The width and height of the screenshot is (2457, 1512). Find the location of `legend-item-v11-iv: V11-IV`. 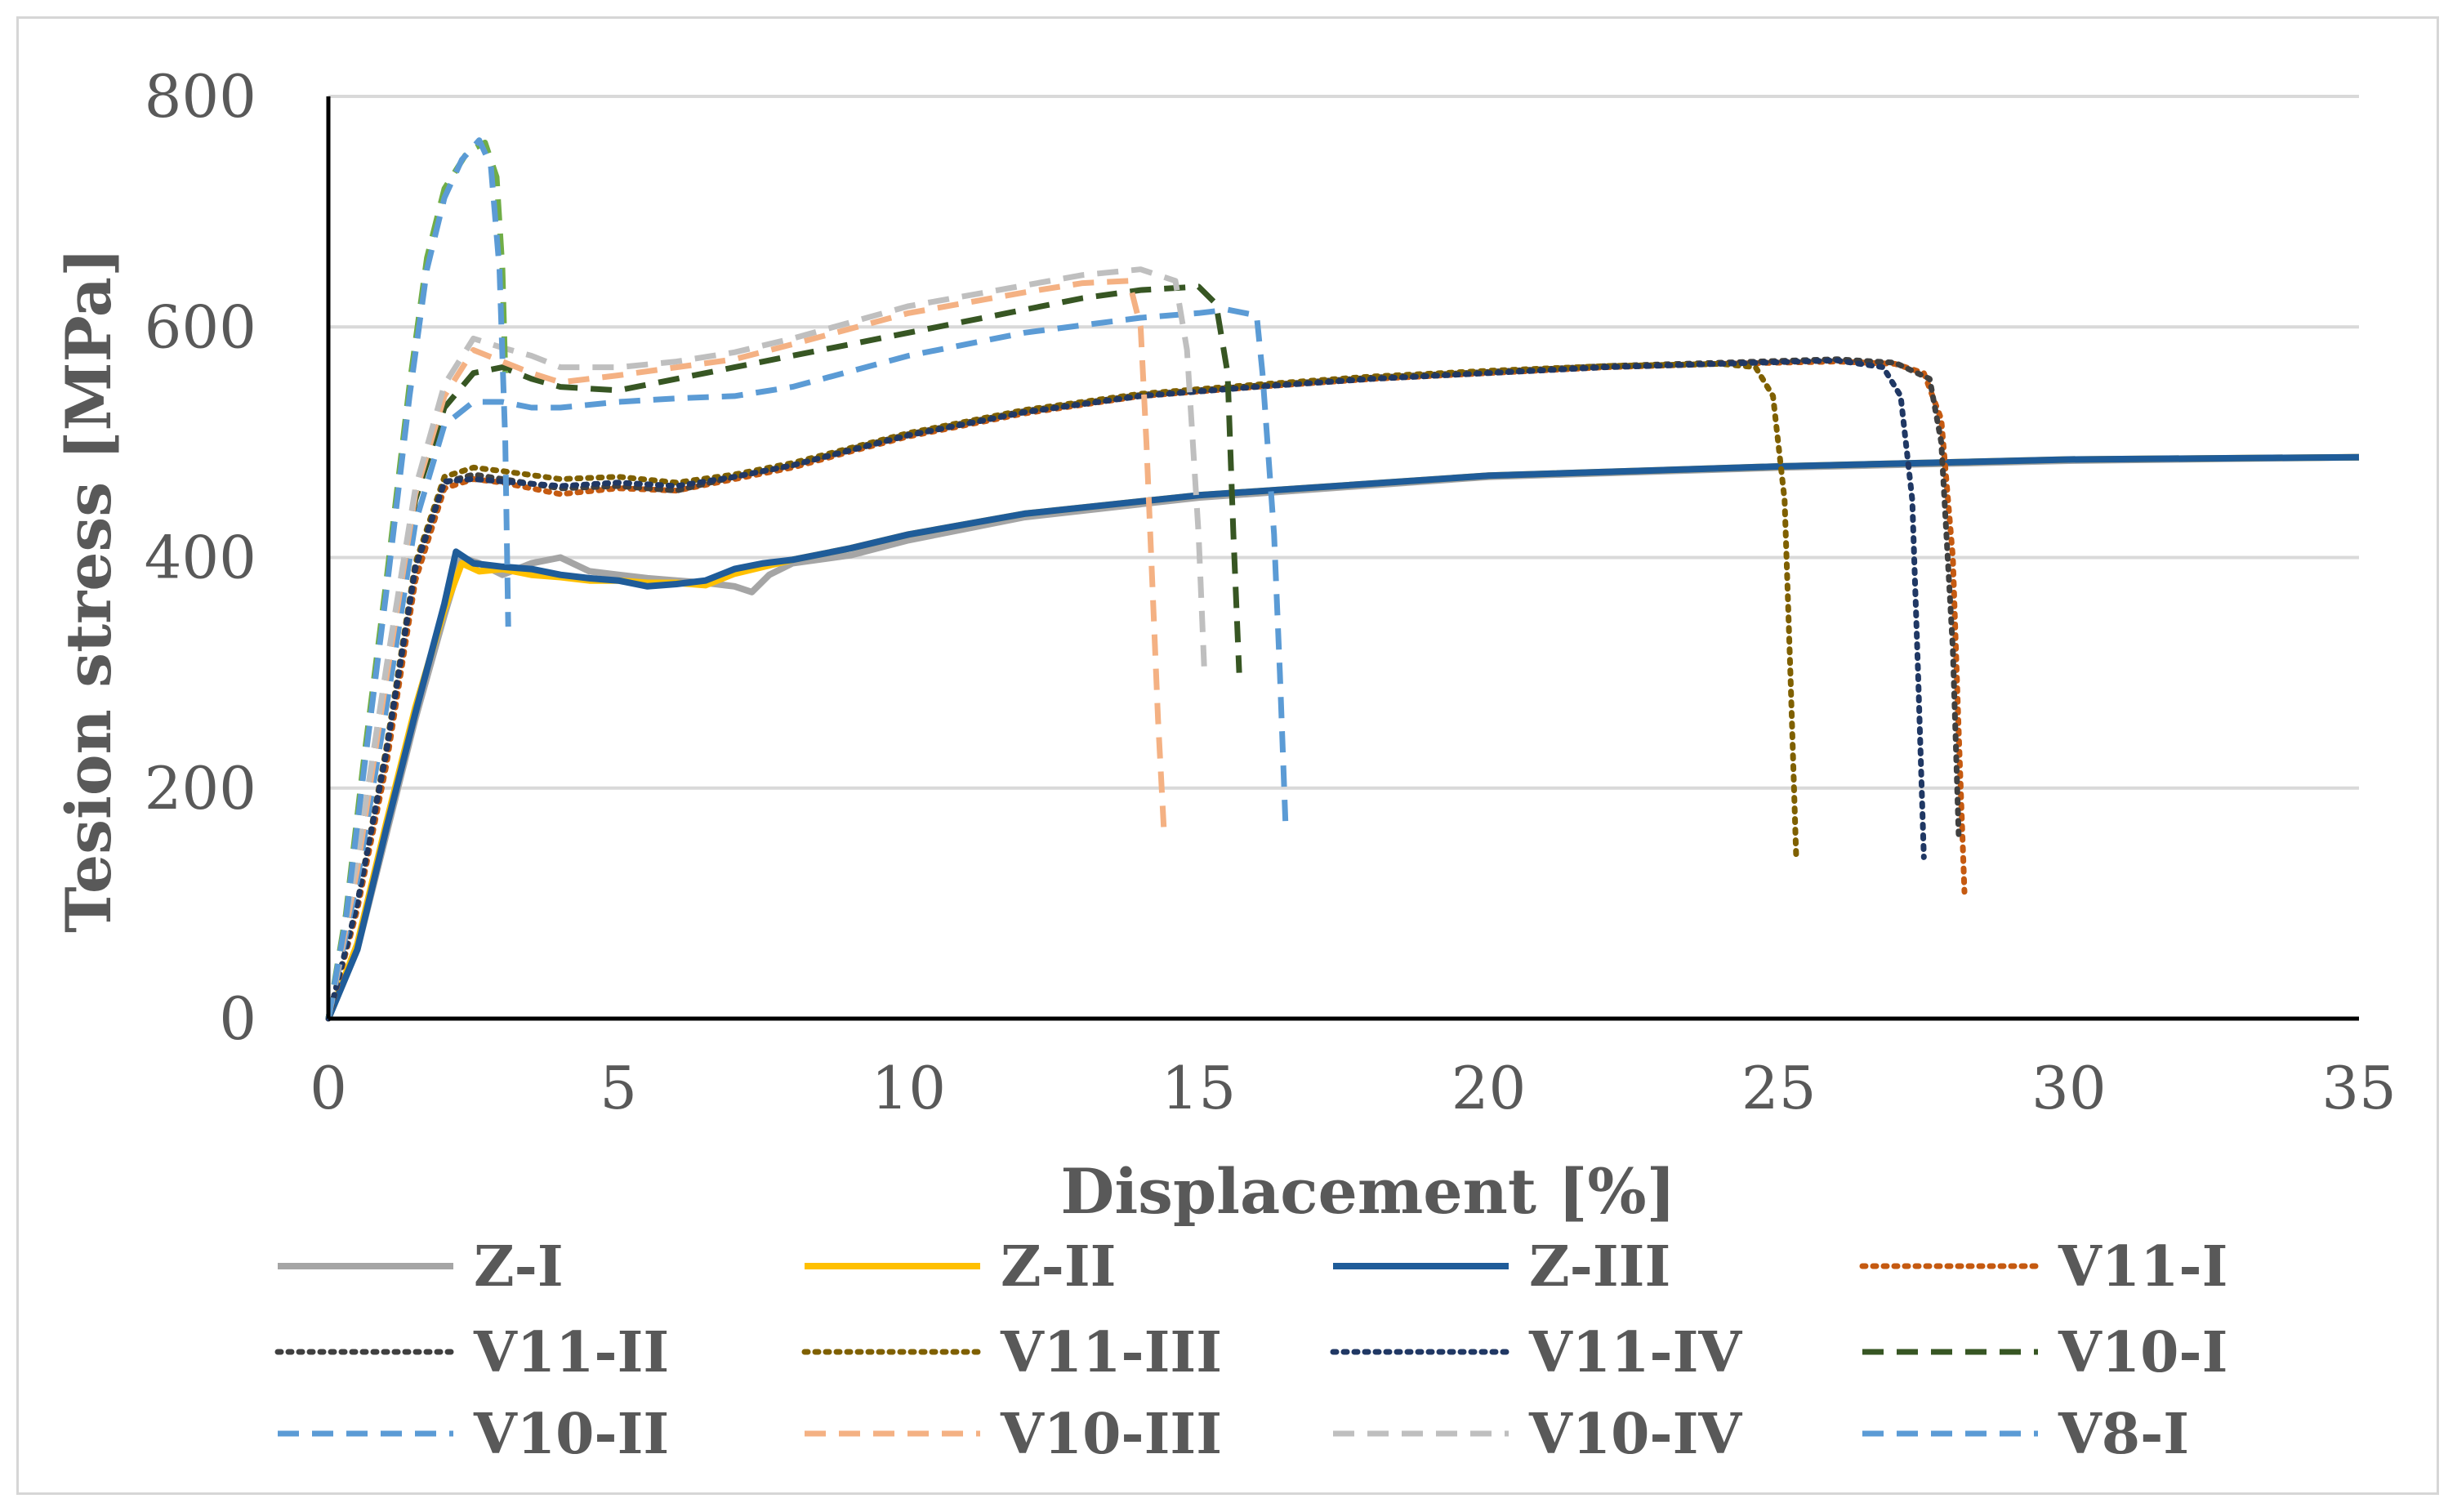

legend-item-v11-iv: V11-IV is located at coordinates (1536, 1353).